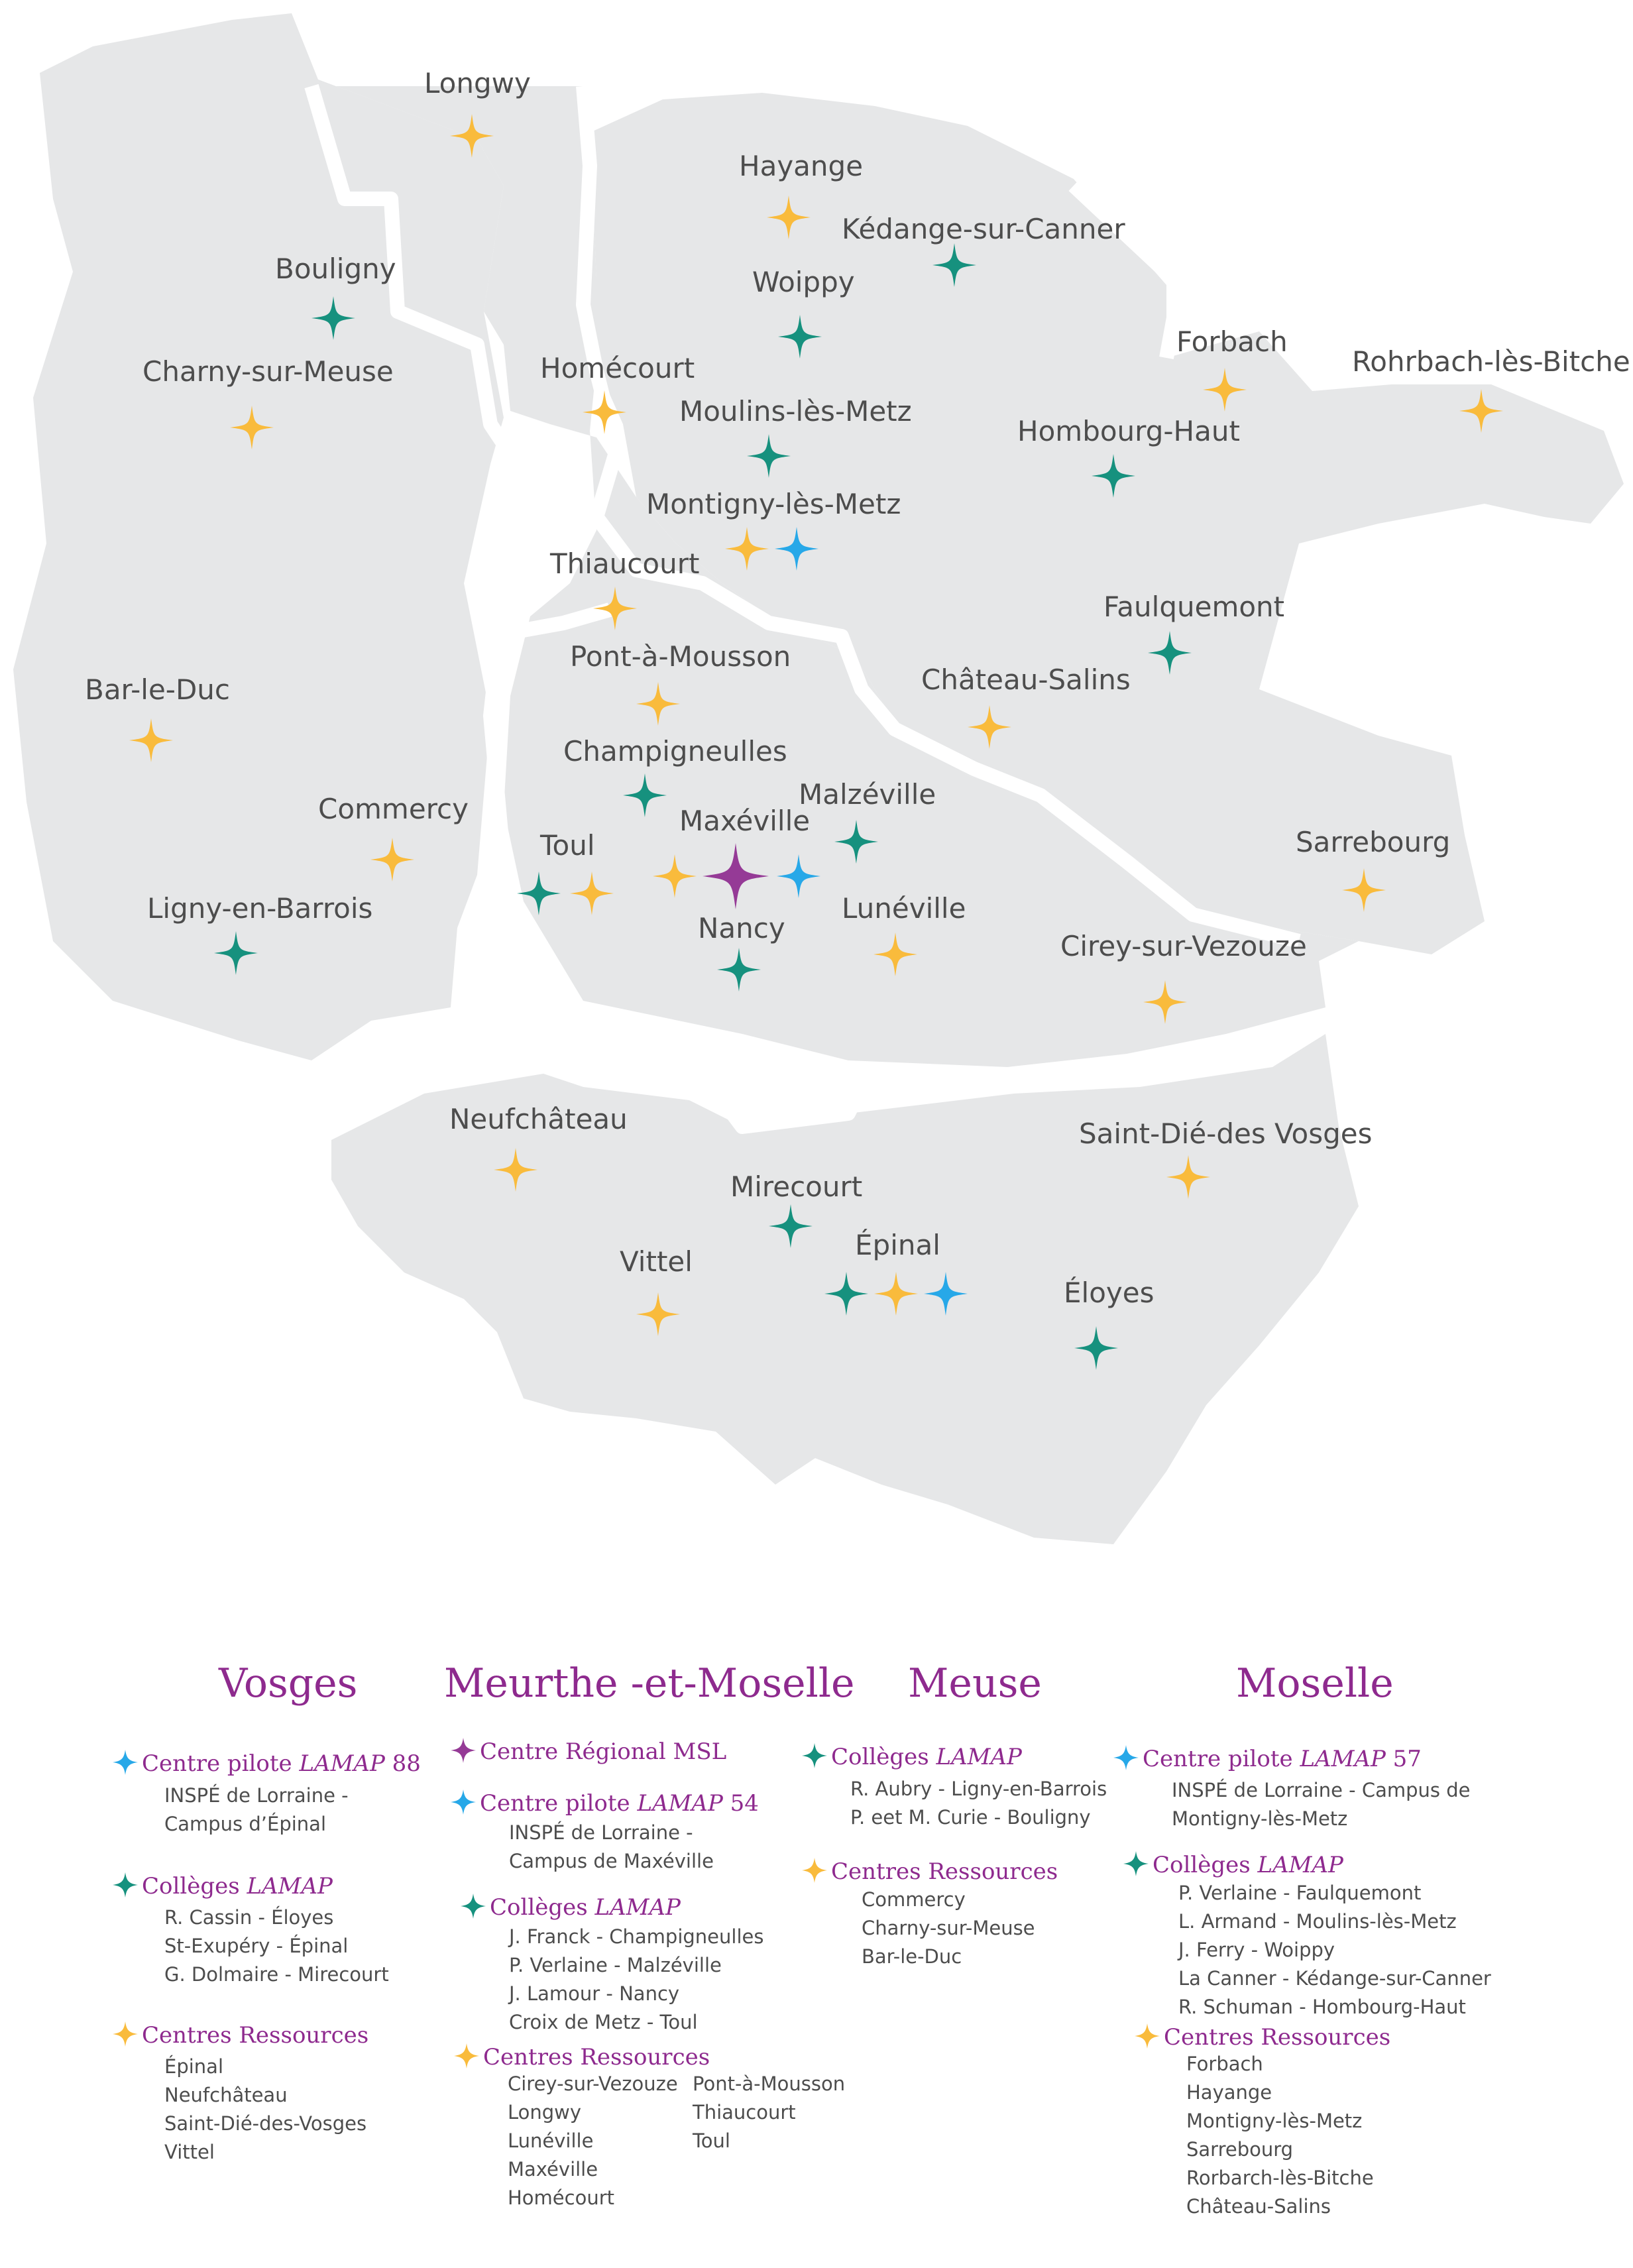 The image size is (1633, 2268). I want to click on place-label: Mirecourt, so click(796, 1186).